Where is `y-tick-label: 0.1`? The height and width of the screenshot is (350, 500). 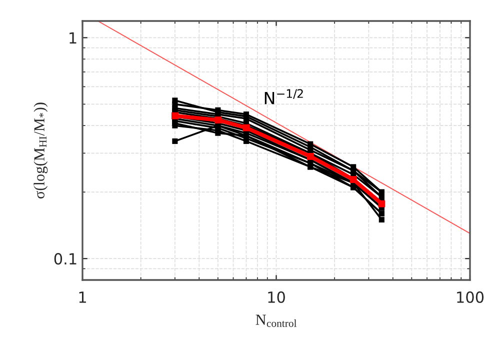 y-tick-label: 0.1 is located at coordinates (65, 259).